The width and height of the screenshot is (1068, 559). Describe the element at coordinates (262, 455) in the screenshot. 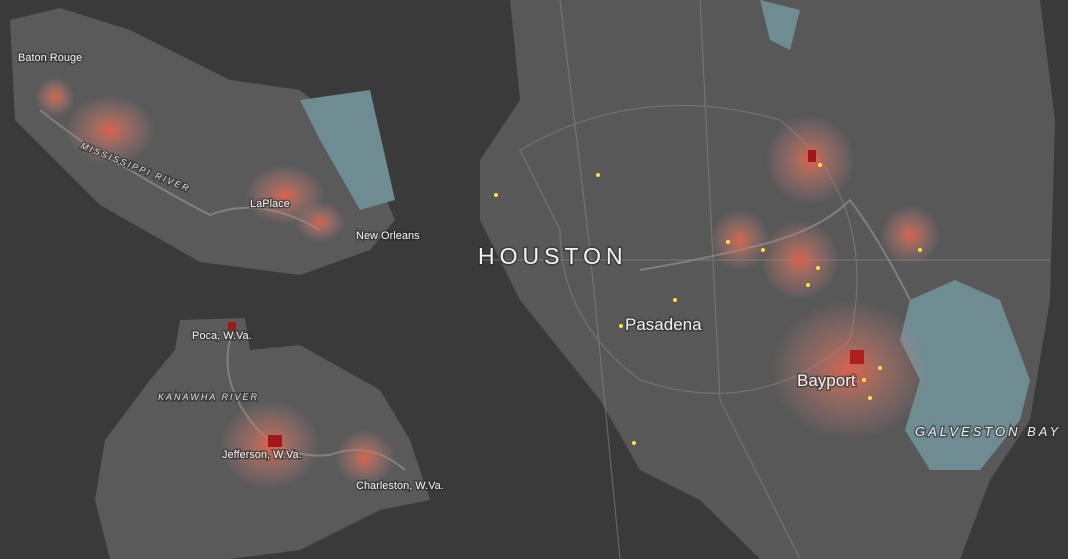

I see `place-label: Jefferson, W.Va.` at that location.